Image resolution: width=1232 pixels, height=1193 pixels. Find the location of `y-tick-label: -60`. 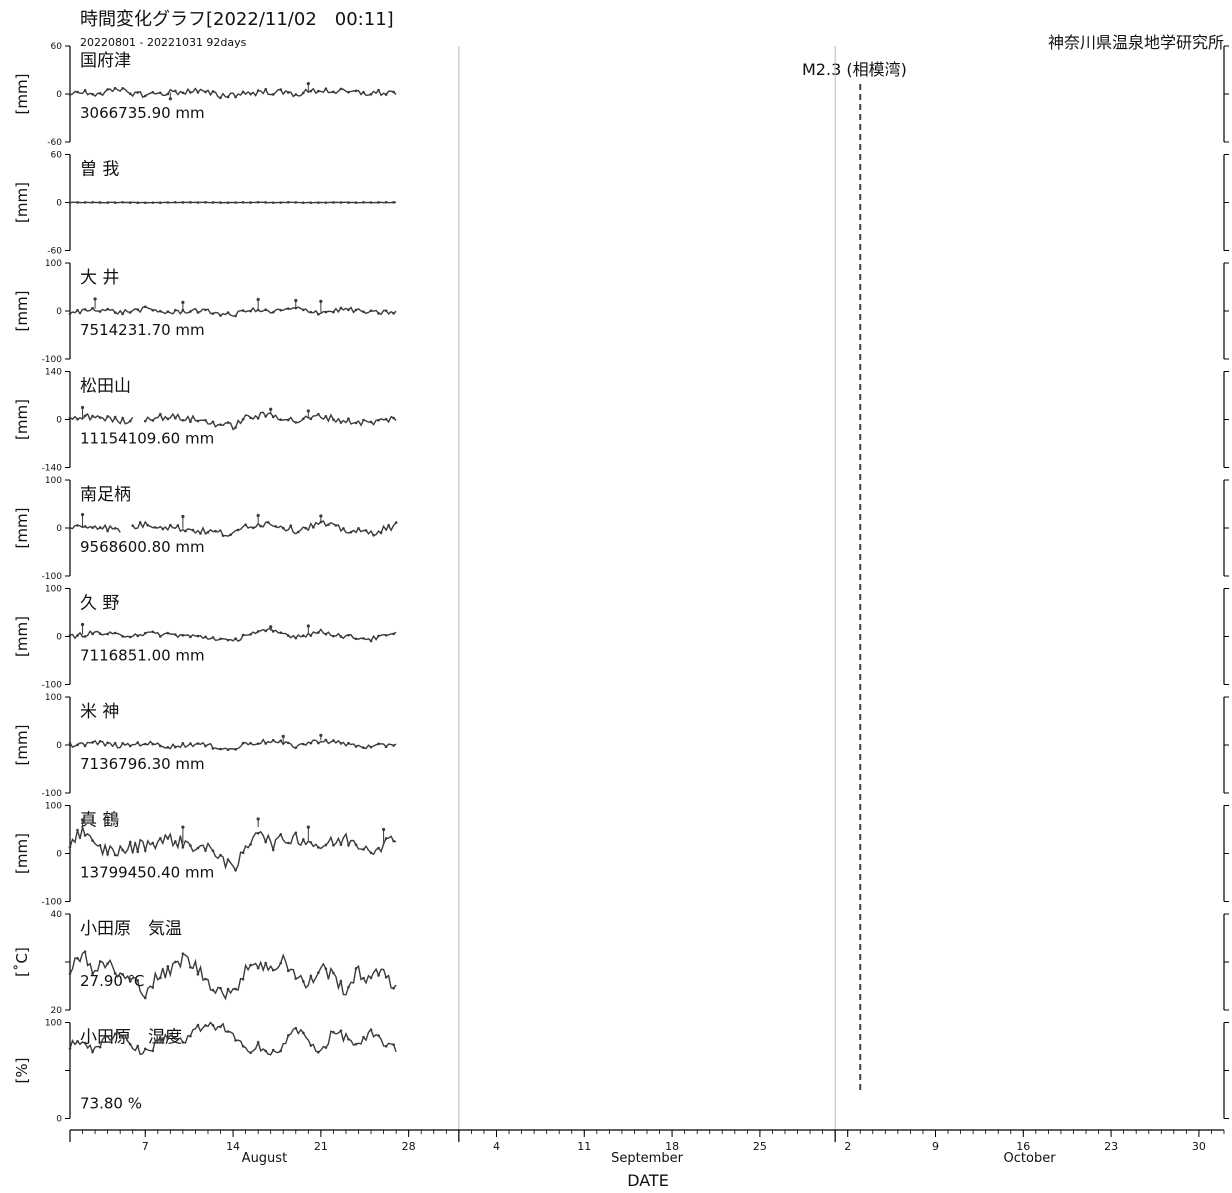

y-tick-label: -60 is located at coordinates (54, 252).